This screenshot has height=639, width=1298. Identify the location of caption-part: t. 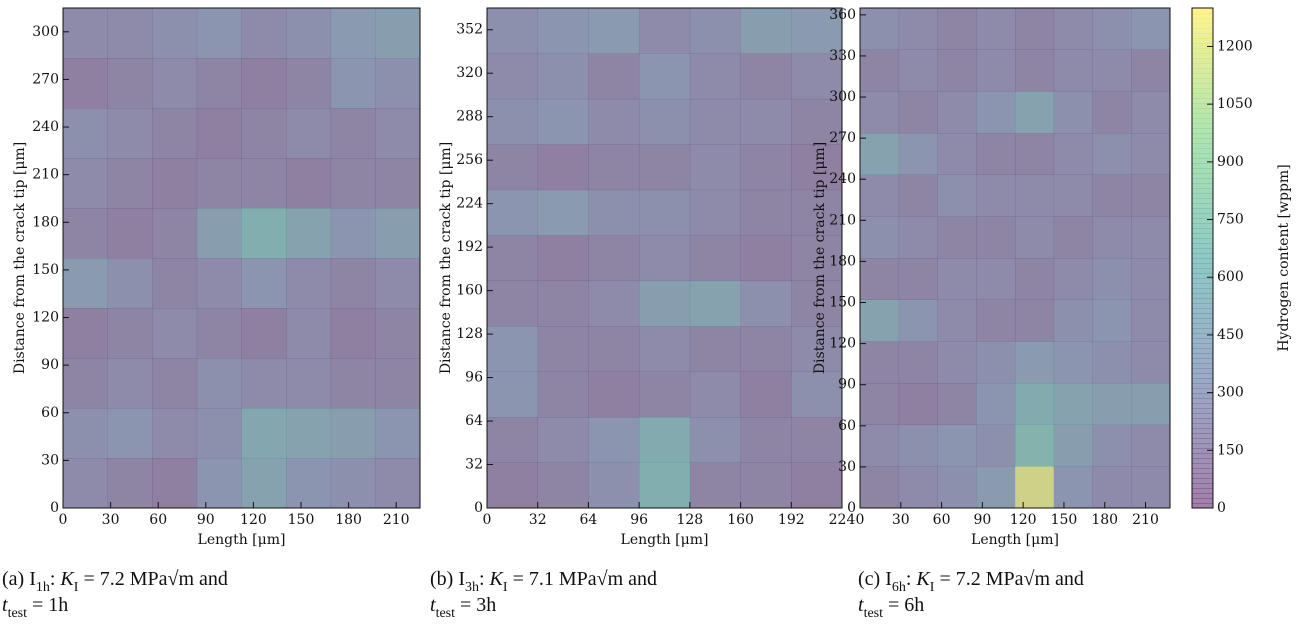
(861, 605).